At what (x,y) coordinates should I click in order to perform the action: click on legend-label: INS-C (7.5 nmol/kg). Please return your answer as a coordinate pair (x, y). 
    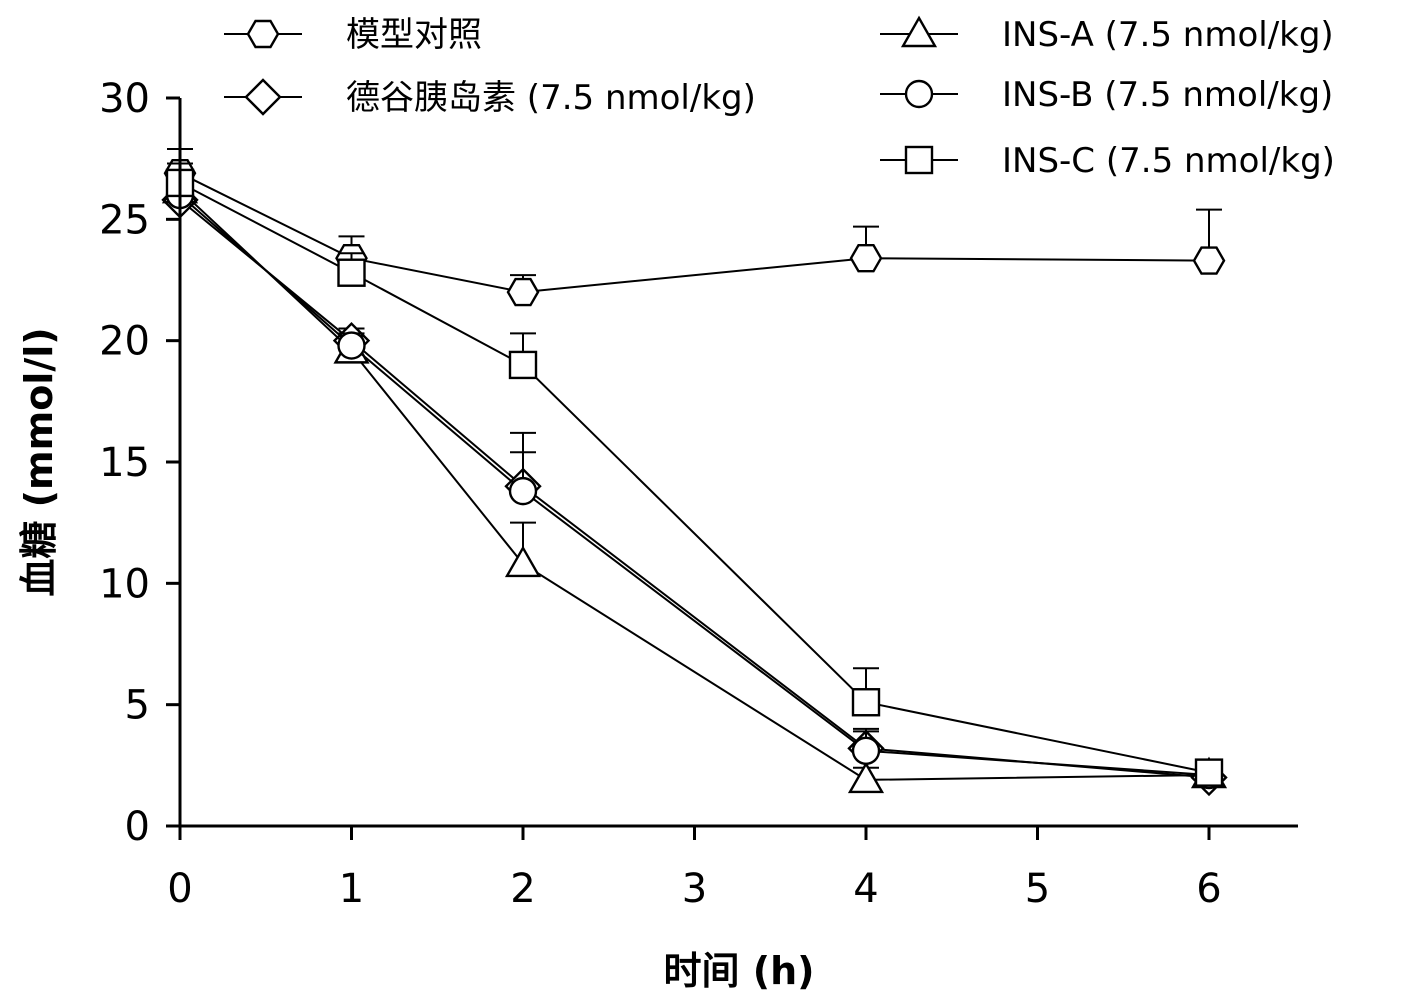
    Looking at the image, I should click on (1168, 161).